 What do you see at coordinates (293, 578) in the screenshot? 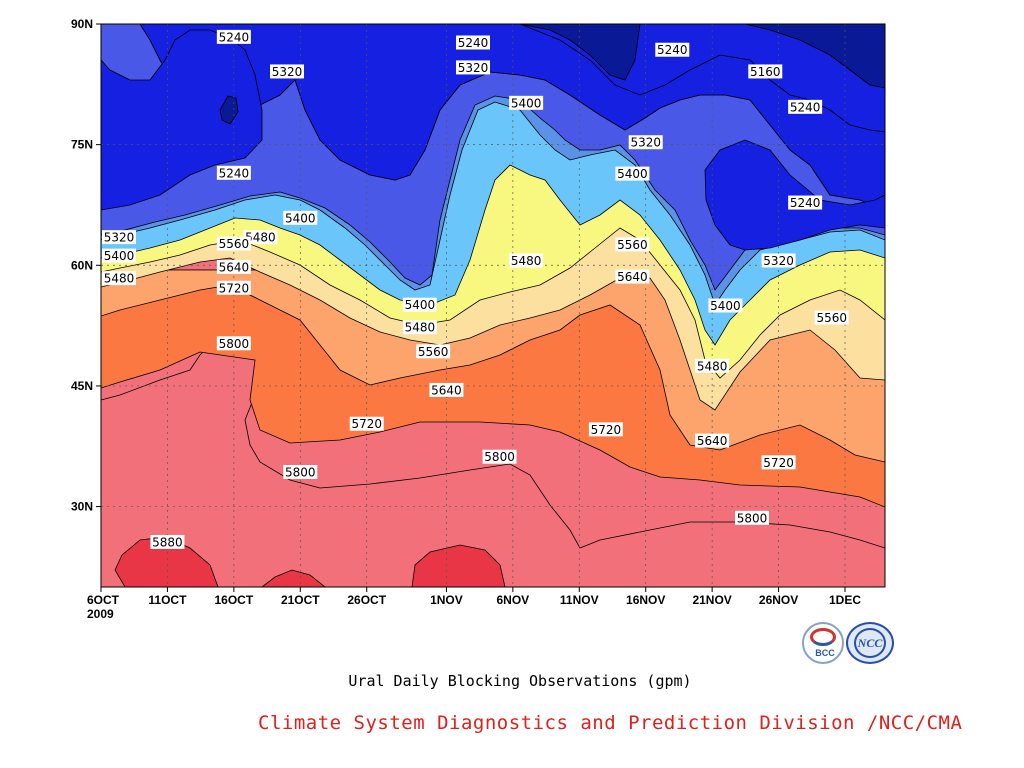
I see `band-5880-spot-b` at bounding box center [293, 578].